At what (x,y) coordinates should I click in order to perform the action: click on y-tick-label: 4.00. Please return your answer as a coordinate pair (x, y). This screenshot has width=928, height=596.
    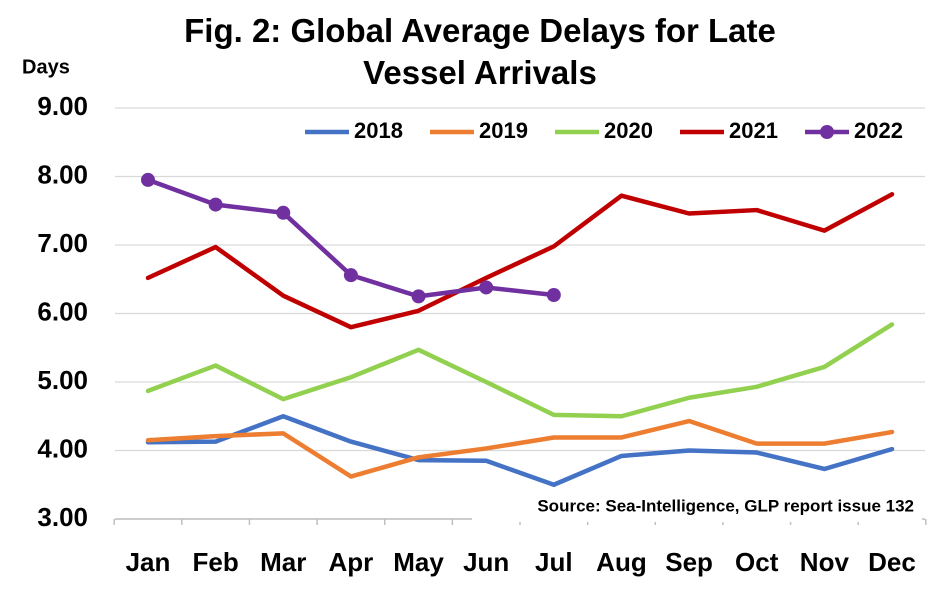
    Looking at the image, I should click on (62, 448).